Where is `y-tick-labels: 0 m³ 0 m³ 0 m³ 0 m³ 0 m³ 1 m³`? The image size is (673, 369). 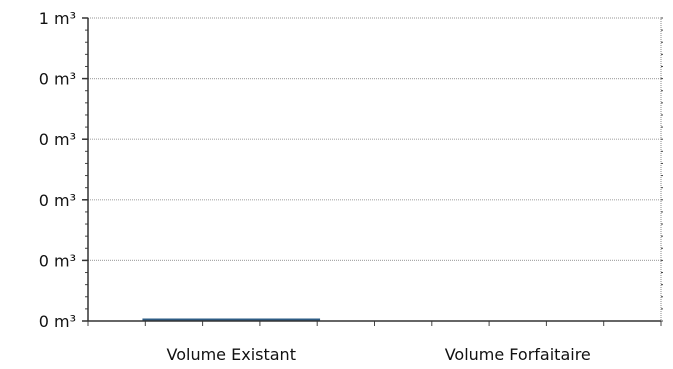 y-tick-labels: 0 m³ 0 m³ 0 m³ 0 m³ 0 m³ 1 m³ is located at coordinates (57, 170).